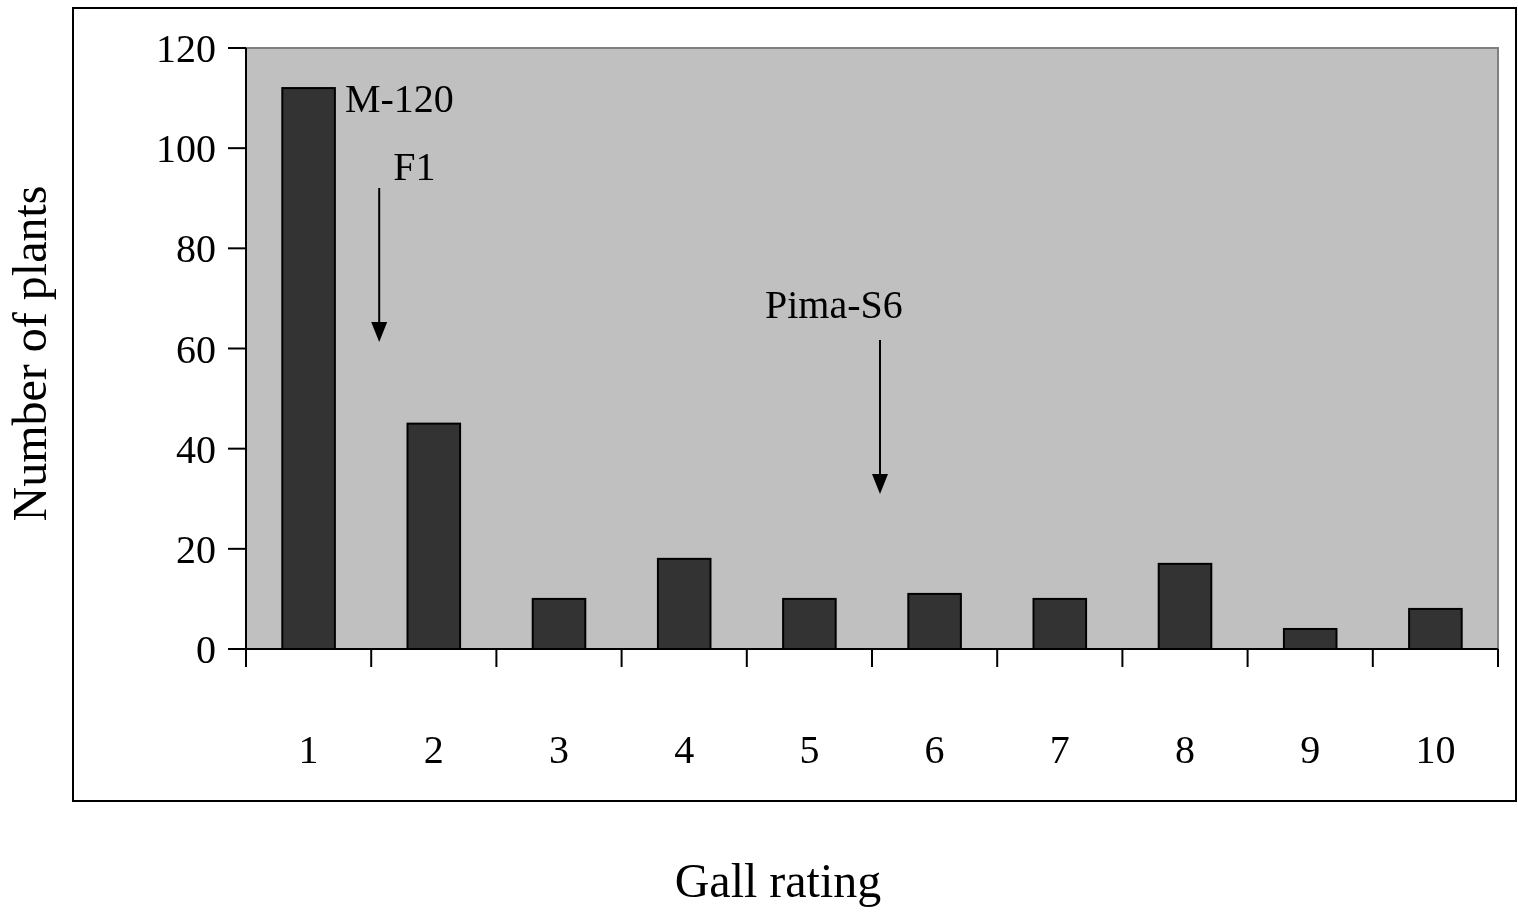 Image resolution: width=1518 pixels, height=914 pixels. Describe the element at coordinates (834, 304) in the screenshot. I see `annotation: Pima-S6` at that location.